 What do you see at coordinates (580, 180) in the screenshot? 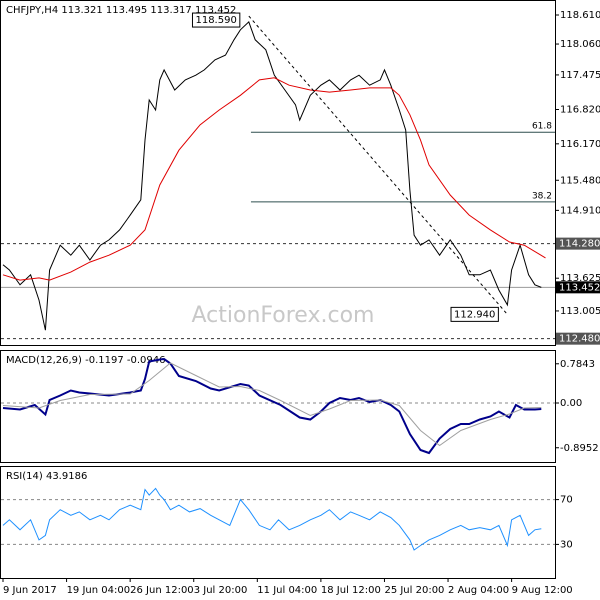
I see `y-tick-label: 115.480` at bounding box center [580, 180].